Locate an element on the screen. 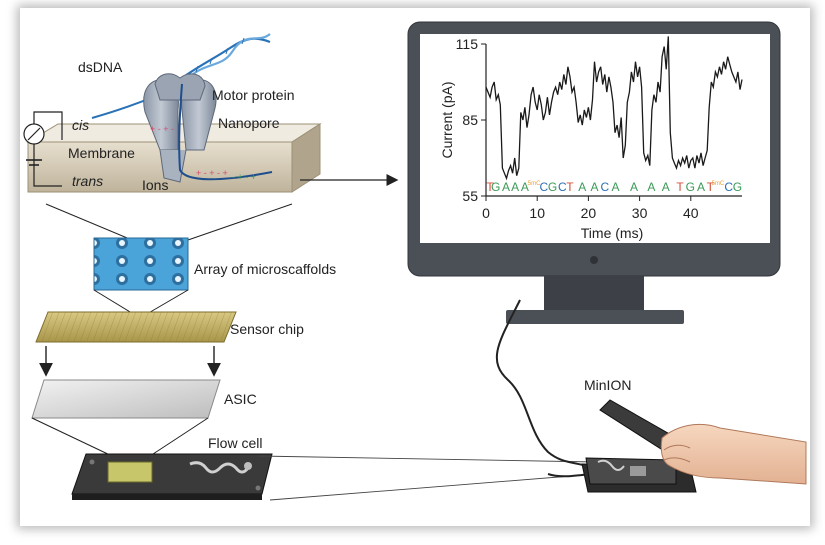  x-axis-label: Time (ms) is located at coordinates (612, 233).